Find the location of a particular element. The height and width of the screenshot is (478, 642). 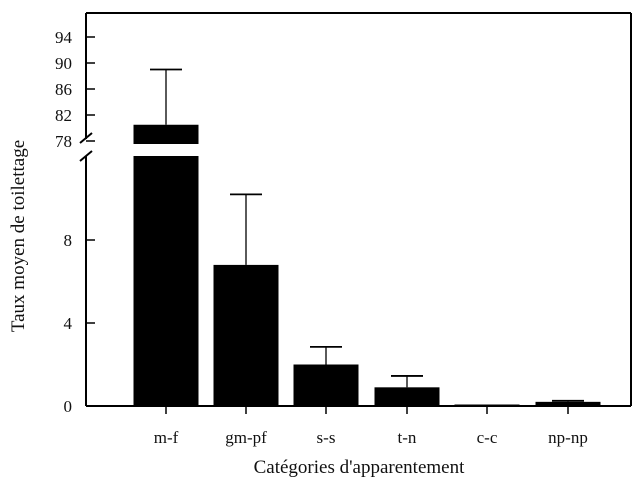

y-tick-label: 82 is located at coordinates (63, 115).